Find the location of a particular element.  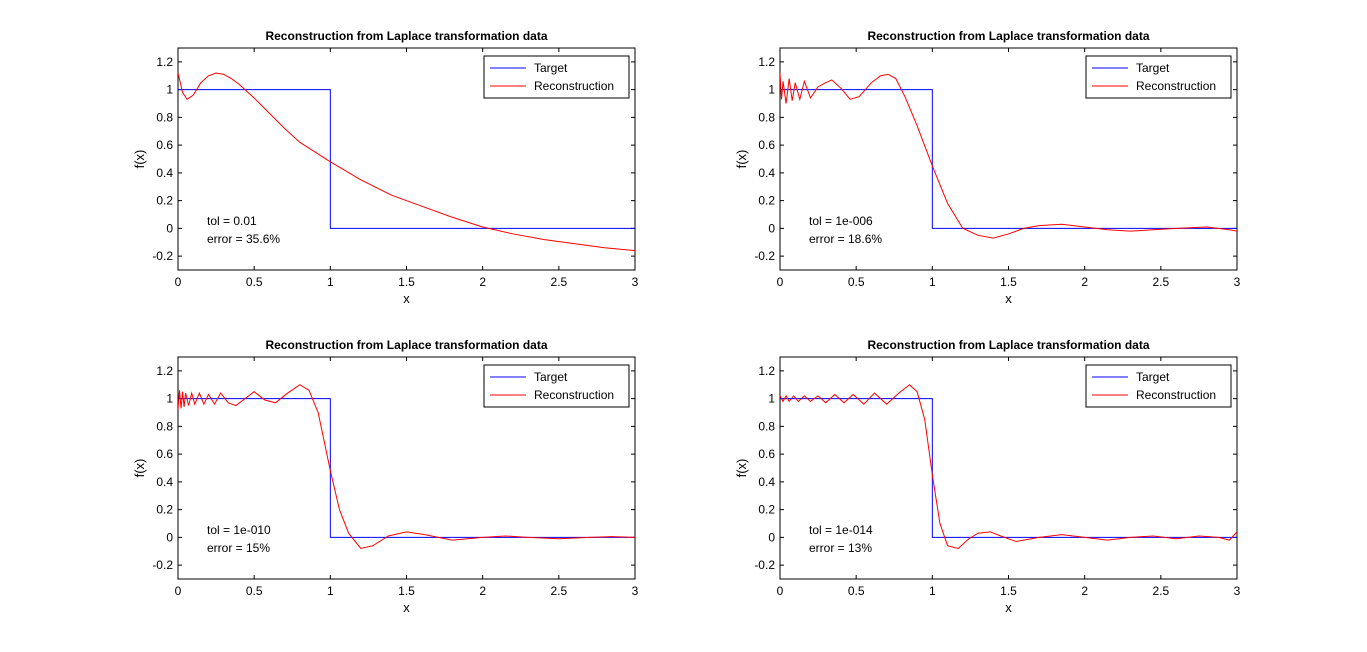

annotation-text: error = 13% is located at coordinates (840, 548).